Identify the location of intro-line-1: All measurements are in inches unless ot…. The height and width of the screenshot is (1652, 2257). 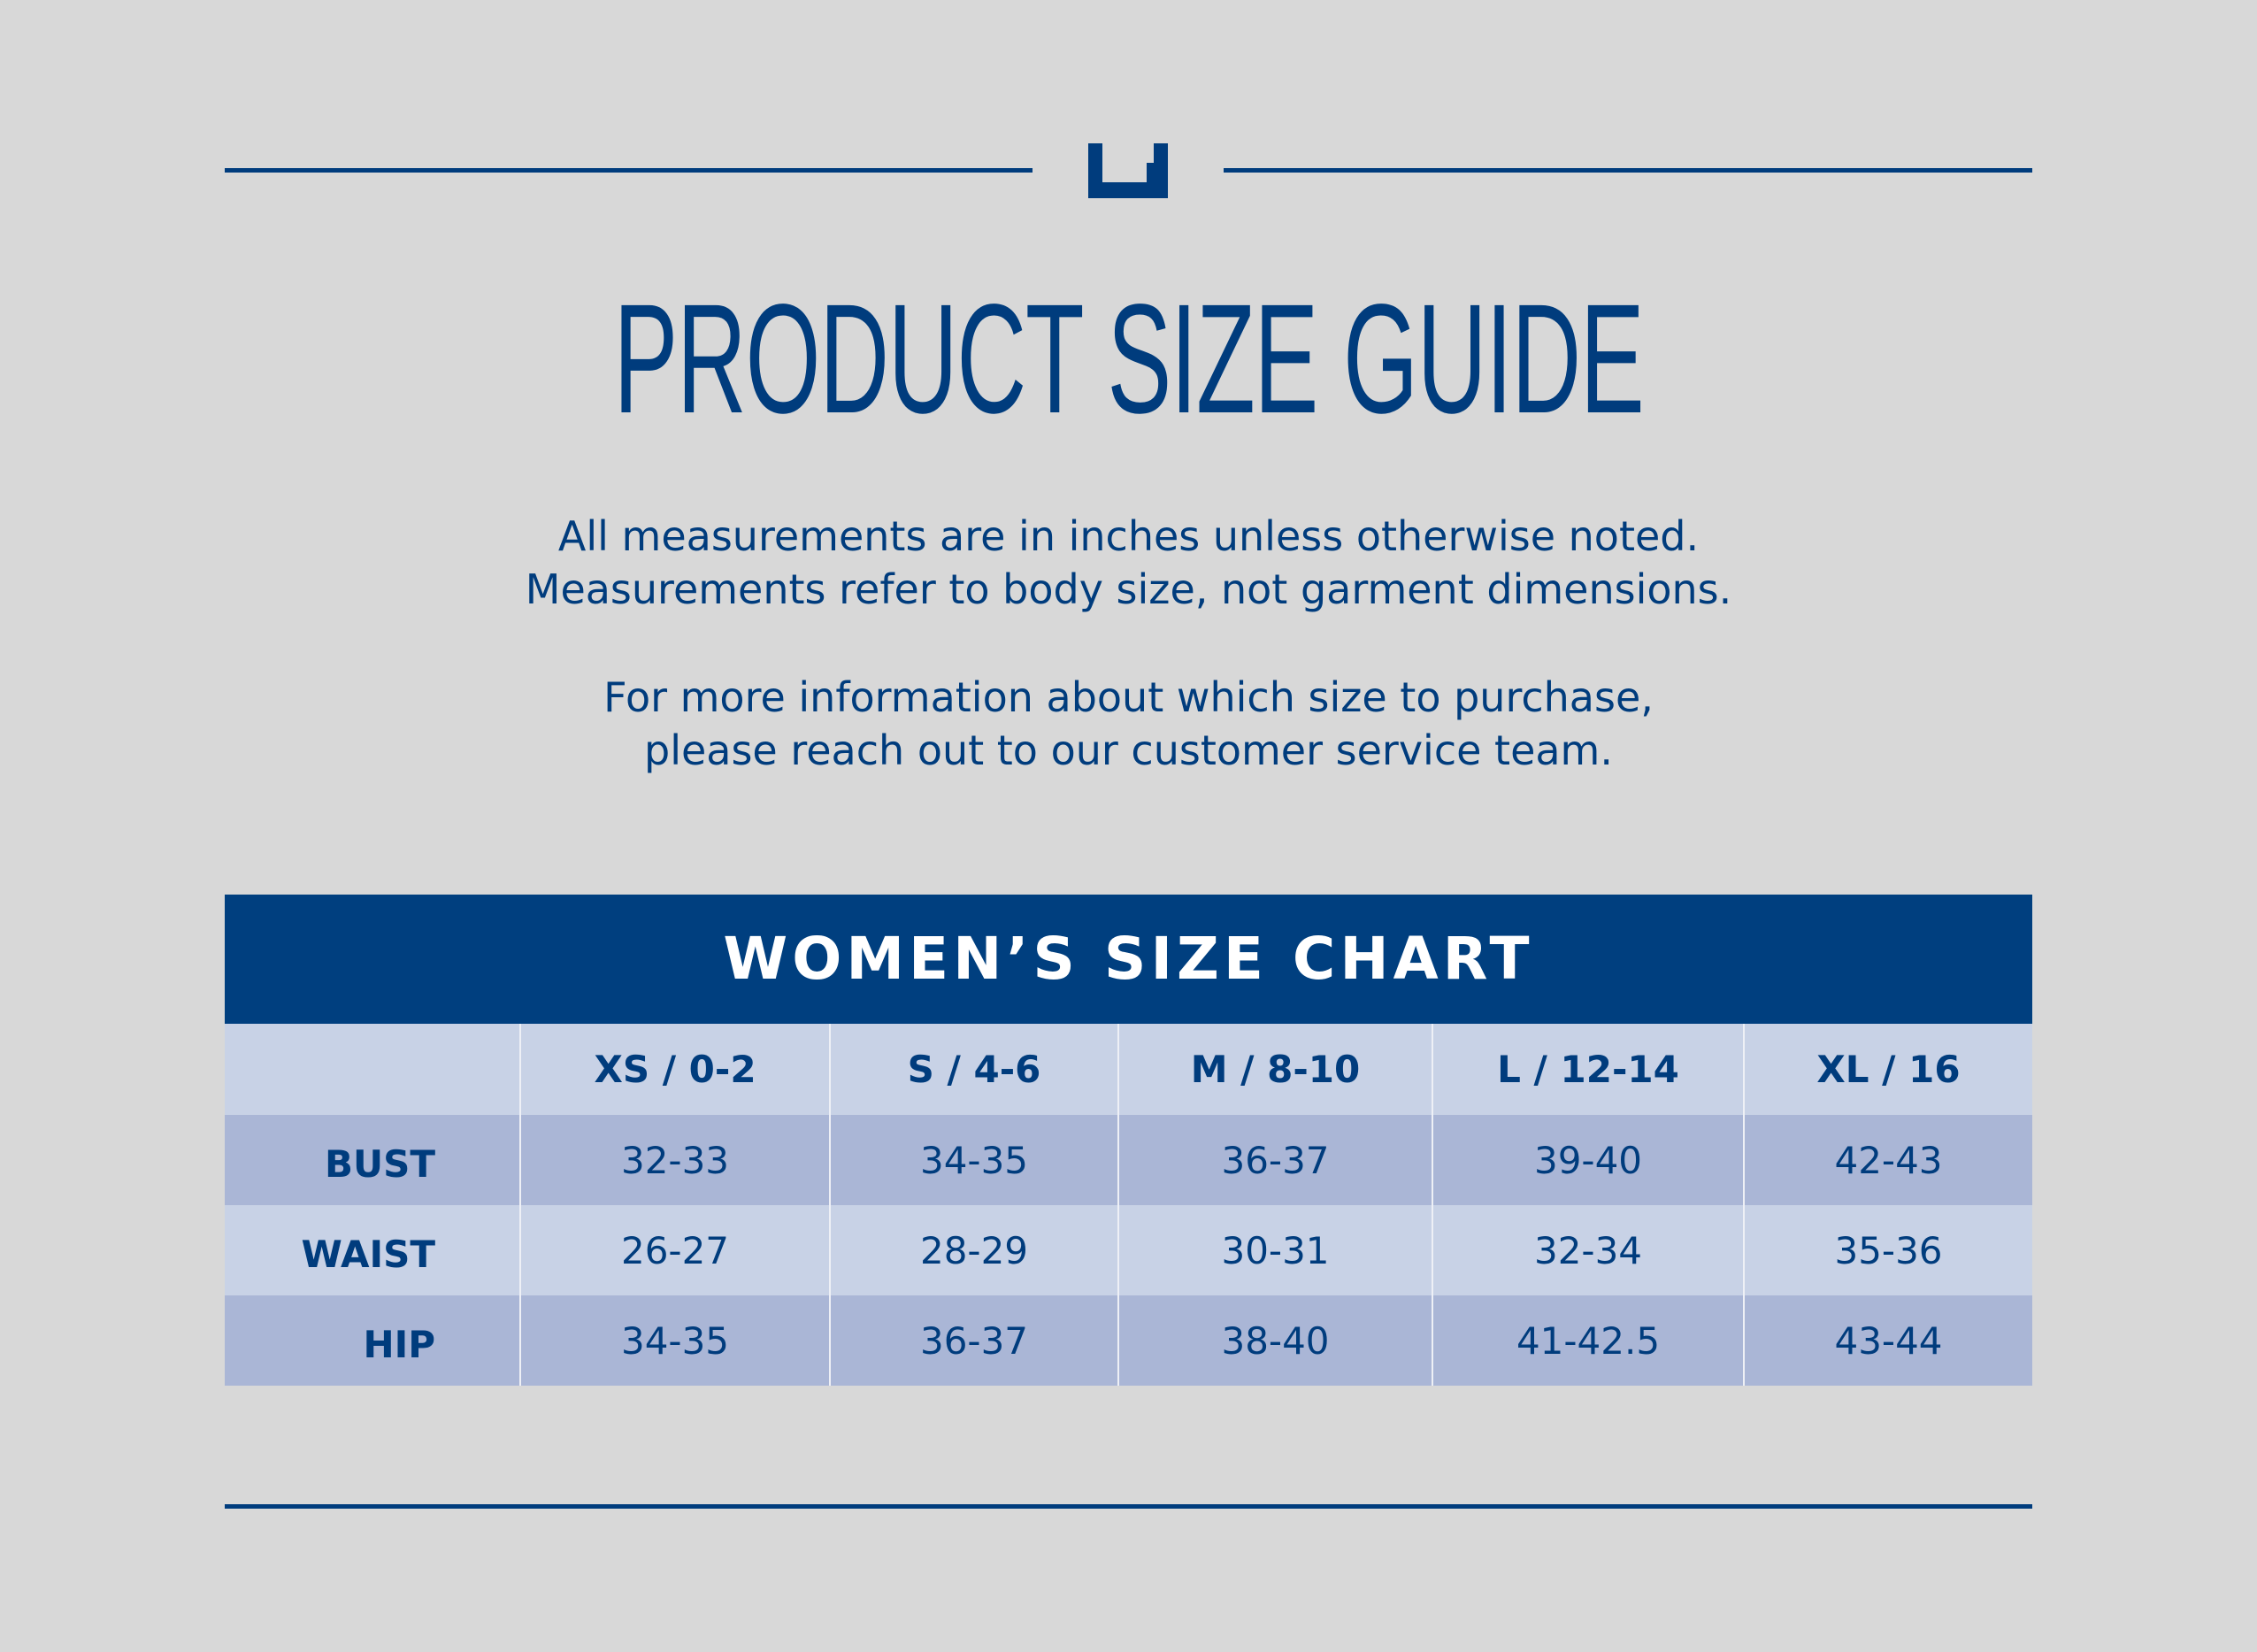
(1128, 536).